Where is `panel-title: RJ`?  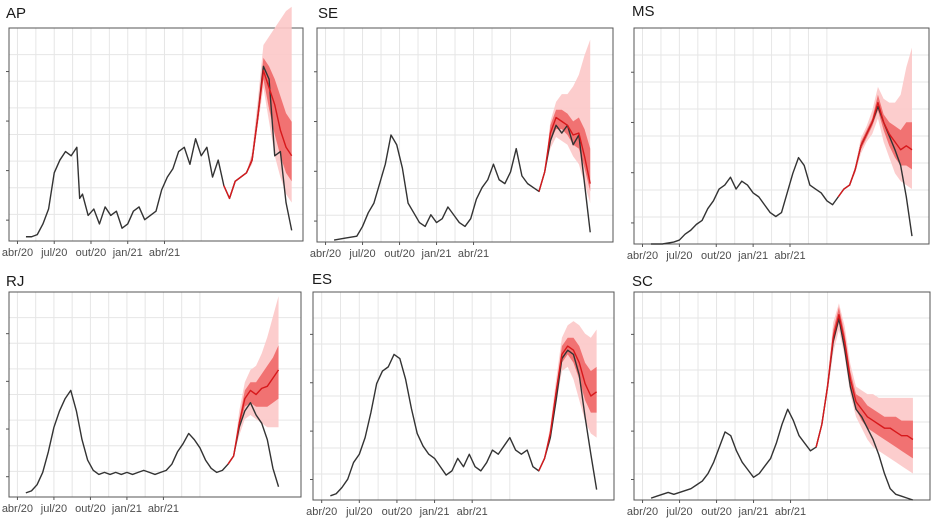 panel-title: RJ is located at coordinates (15, 281).